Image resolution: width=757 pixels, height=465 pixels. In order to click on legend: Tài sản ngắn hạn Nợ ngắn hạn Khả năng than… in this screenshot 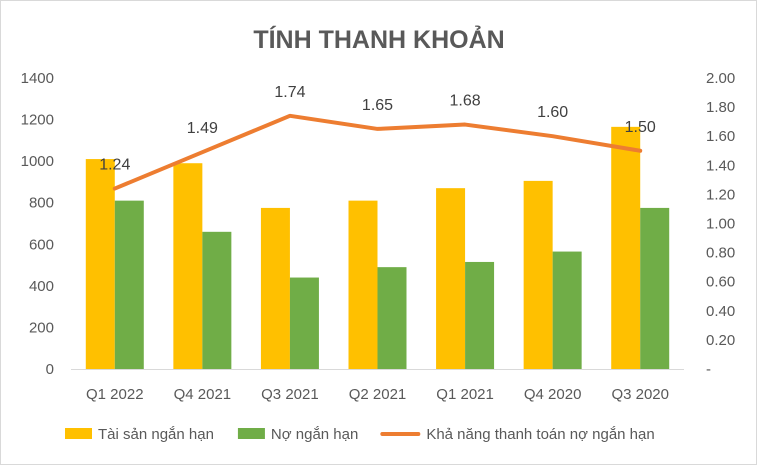, I will do `click(360, 434)`.